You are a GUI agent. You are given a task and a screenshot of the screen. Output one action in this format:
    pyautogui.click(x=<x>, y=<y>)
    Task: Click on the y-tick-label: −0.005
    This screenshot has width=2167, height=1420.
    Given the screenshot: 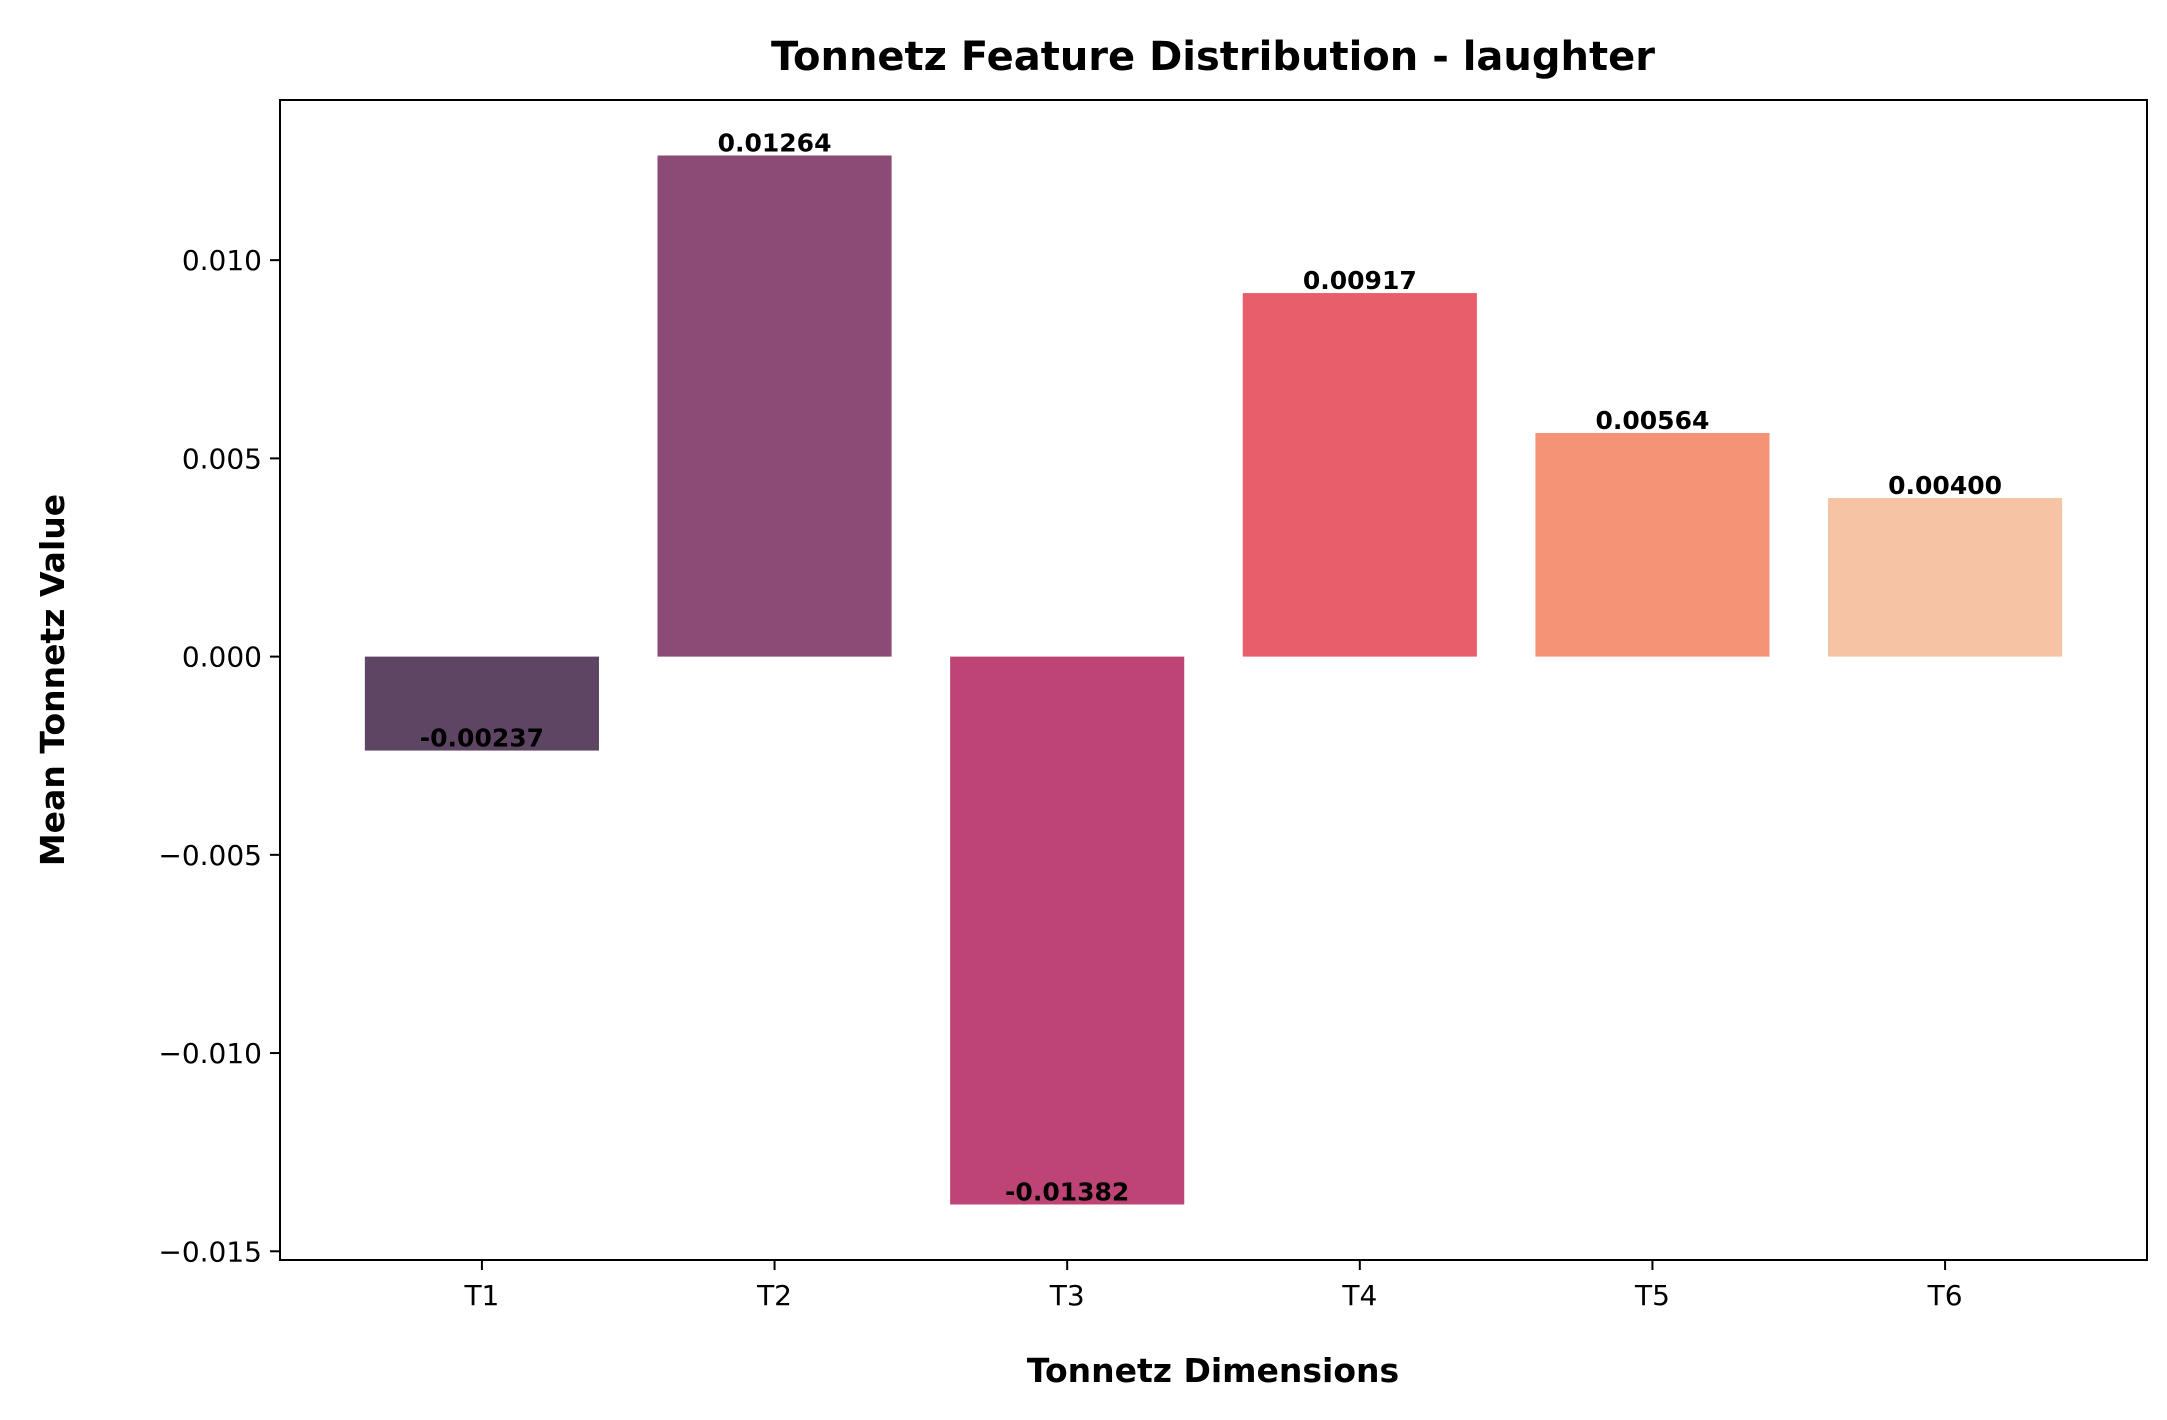 What is the action you would take?
    pyautogui.click(x=210, y=855)
    